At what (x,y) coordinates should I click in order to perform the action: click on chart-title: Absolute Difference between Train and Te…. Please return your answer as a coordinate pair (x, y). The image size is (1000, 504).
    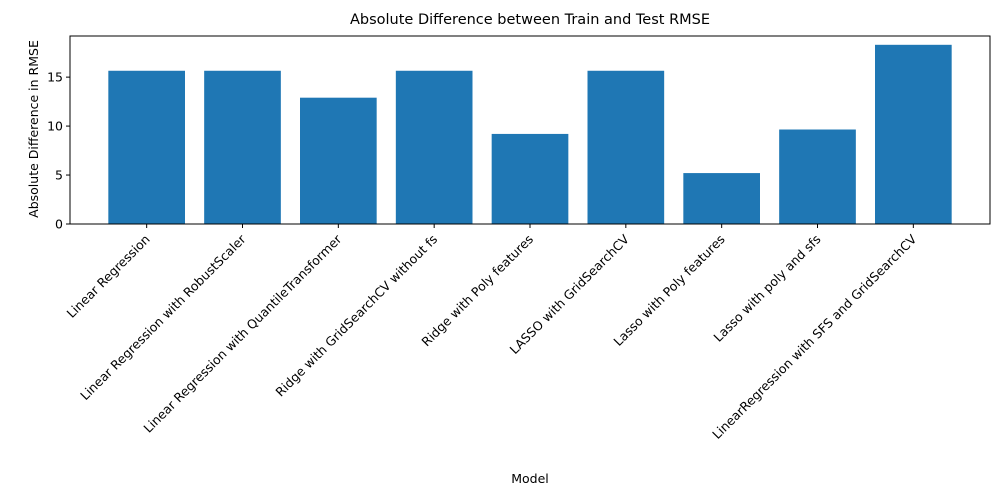
    Looking at the image, I should click on (530, 20).